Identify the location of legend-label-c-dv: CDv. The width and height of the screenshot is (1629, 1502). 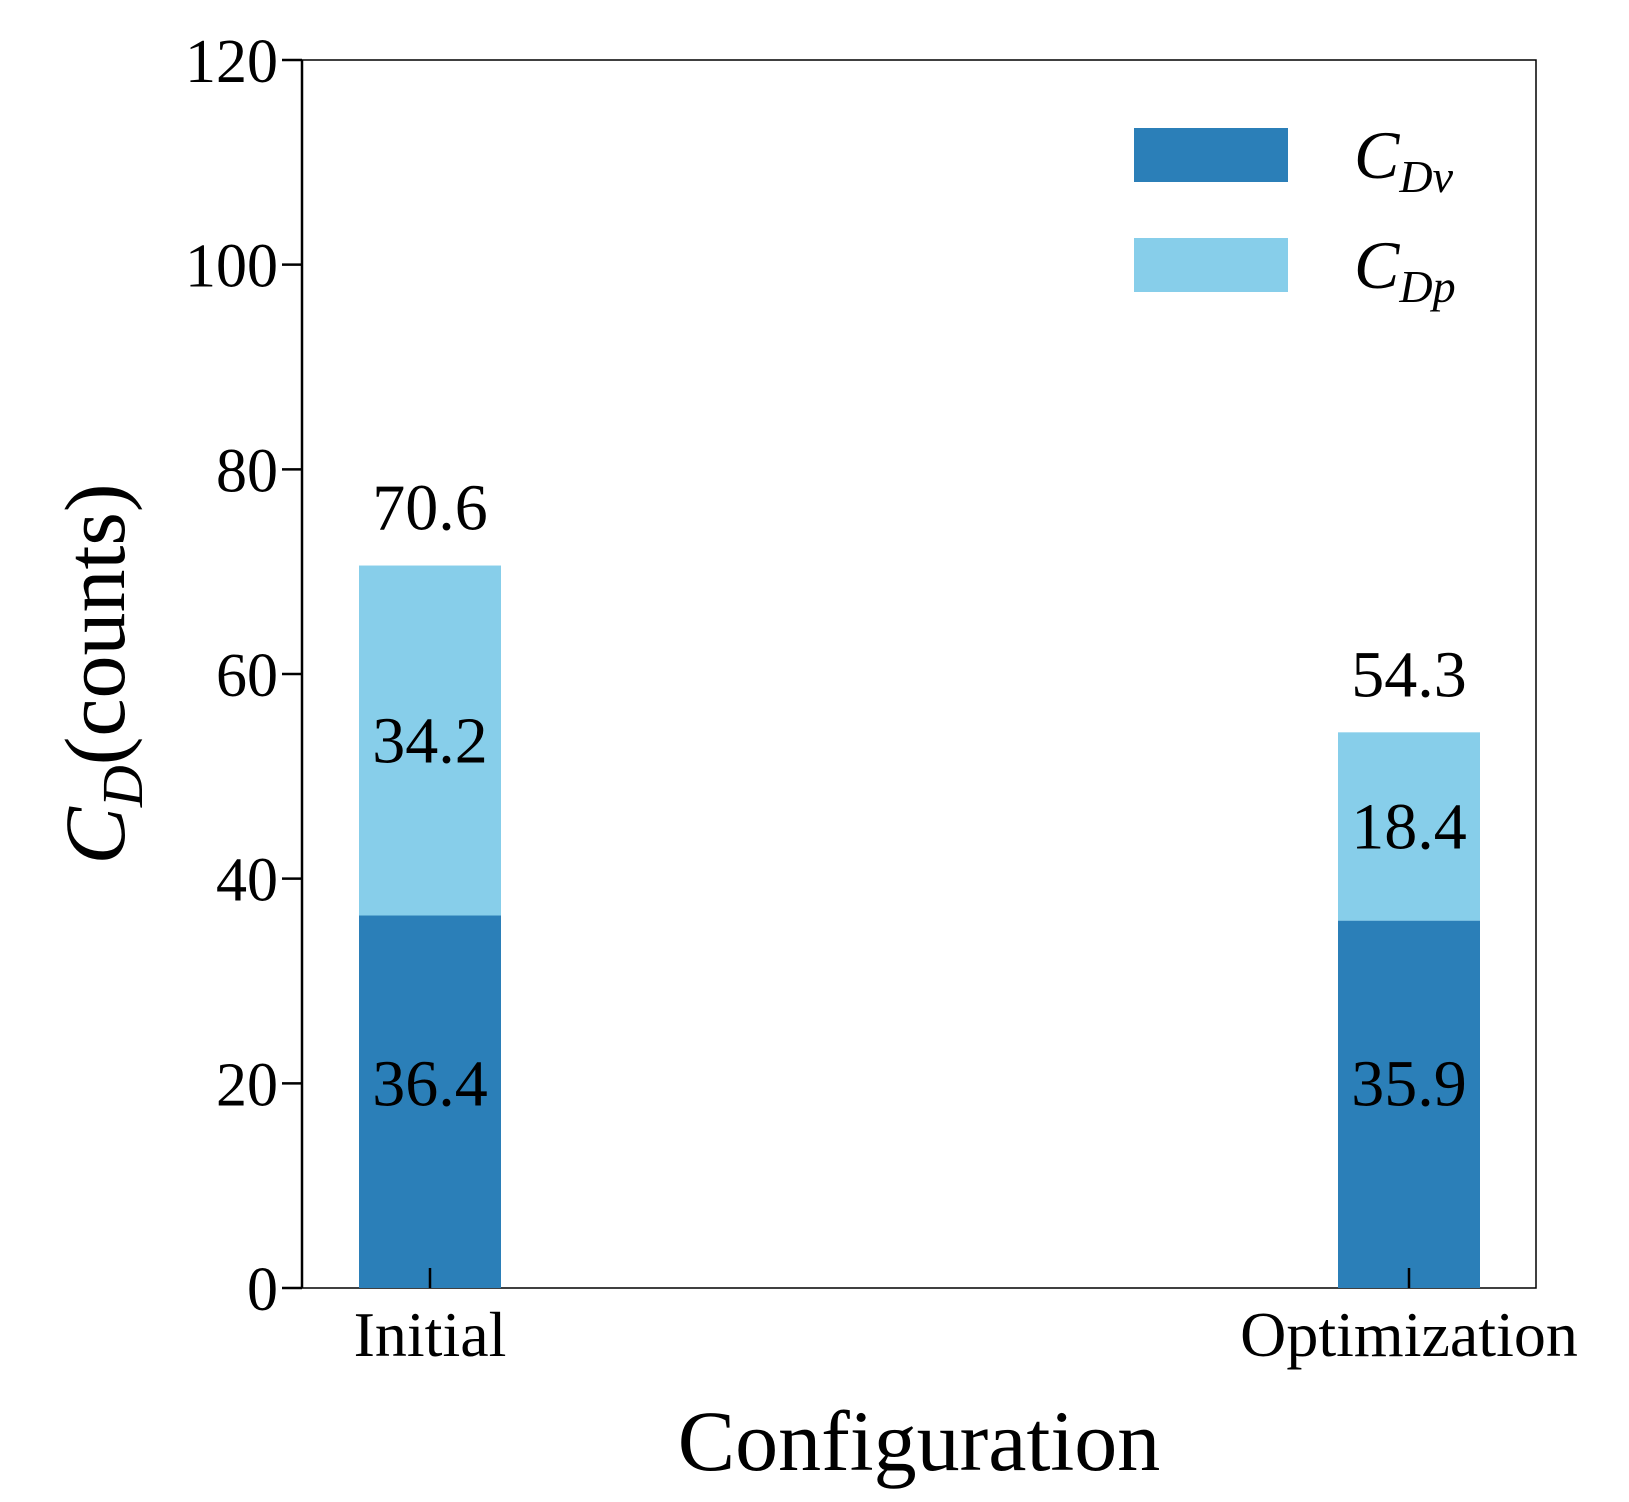
(1404, 159).